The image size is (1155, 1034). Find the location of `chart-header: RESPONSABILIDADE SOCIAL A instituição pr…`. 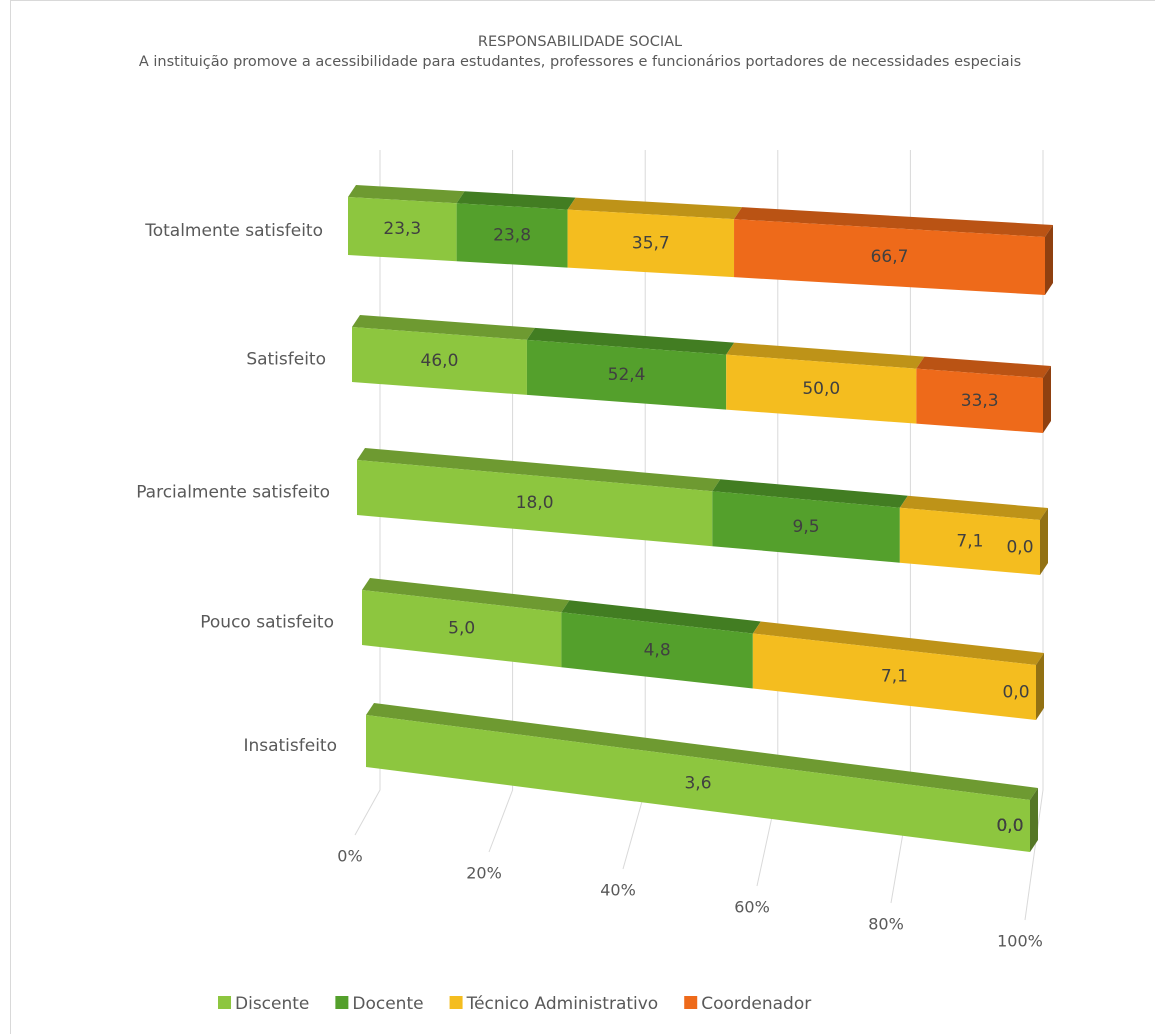

chart-header: RESPONSABILIDADE SOCIAL A instituição pr… is located at coordinates (580, 52).